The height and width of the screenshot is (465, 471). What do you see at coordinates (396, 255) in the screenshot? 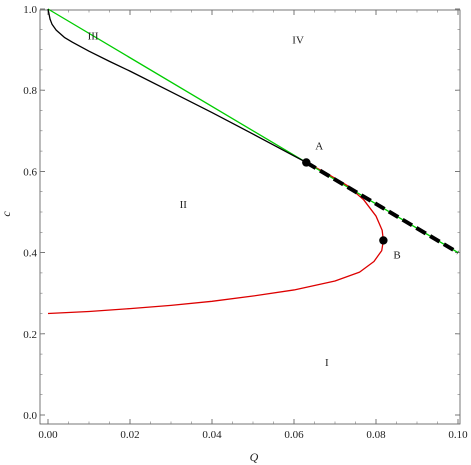
I see `point-b-label: B` at bounding box center [396, 255].